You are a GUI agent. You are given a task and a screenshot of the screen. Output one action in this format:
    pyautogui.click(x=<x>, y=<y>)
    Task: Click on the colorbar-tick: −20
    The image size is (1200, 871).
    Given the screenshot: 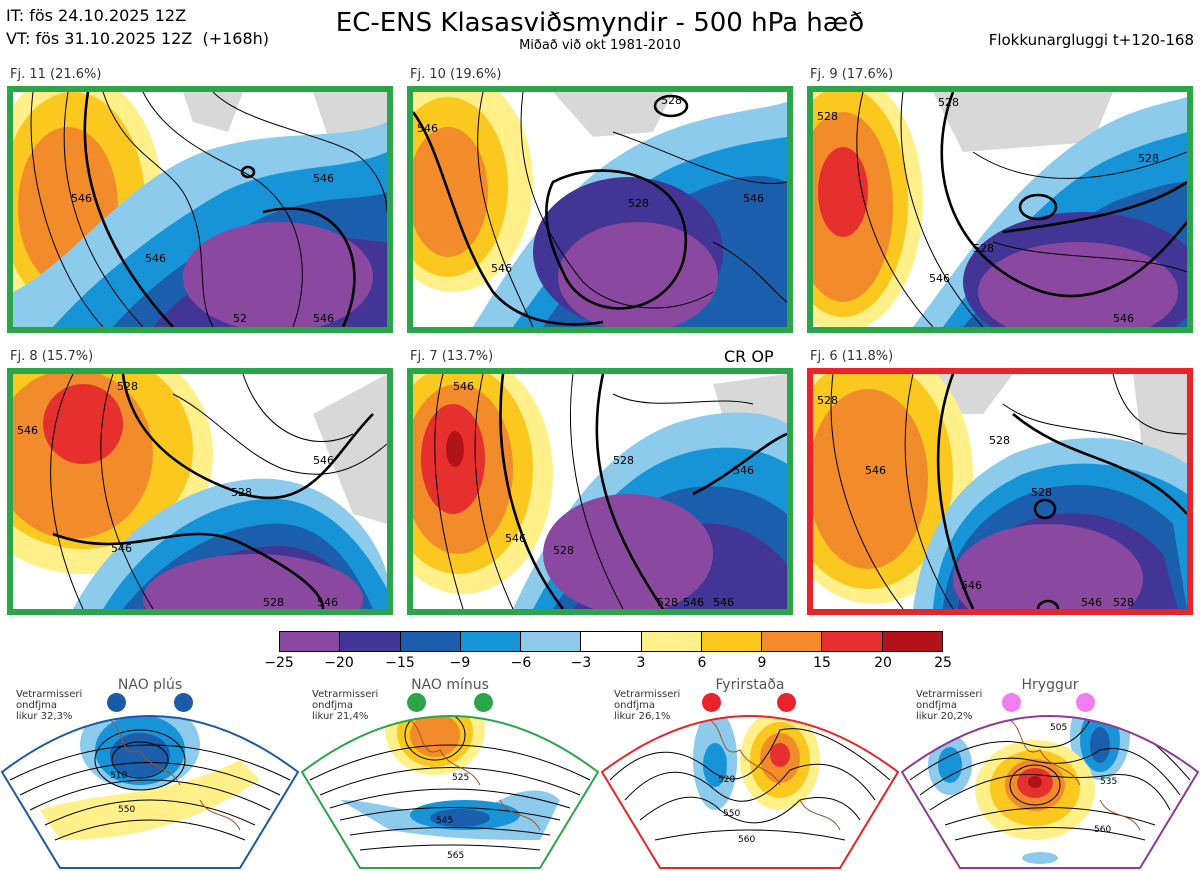 What is the action you would take?
    pyautogui.click(x=339, y=663)
    